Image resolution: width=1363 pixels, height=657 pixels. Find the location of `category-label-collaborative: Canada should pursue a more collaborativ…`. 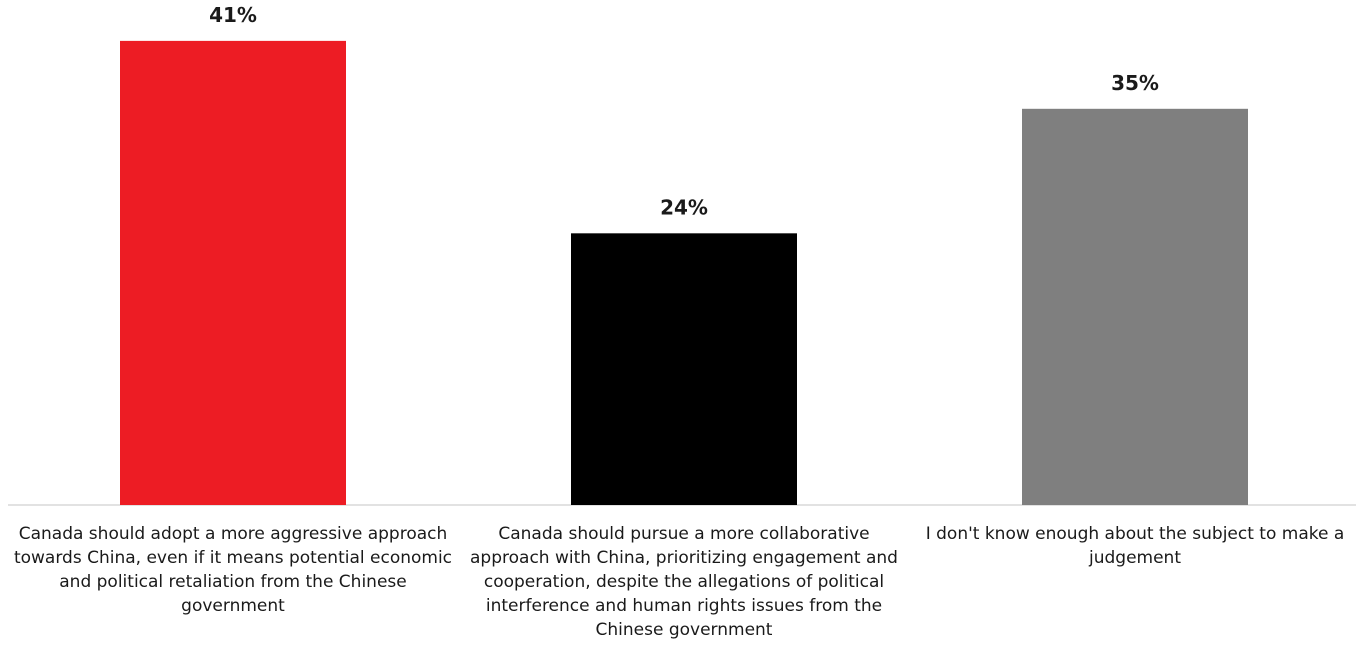

category-label-collaborative: Canada should pursue a more collaborativ… is located at coordinates (684, 582).